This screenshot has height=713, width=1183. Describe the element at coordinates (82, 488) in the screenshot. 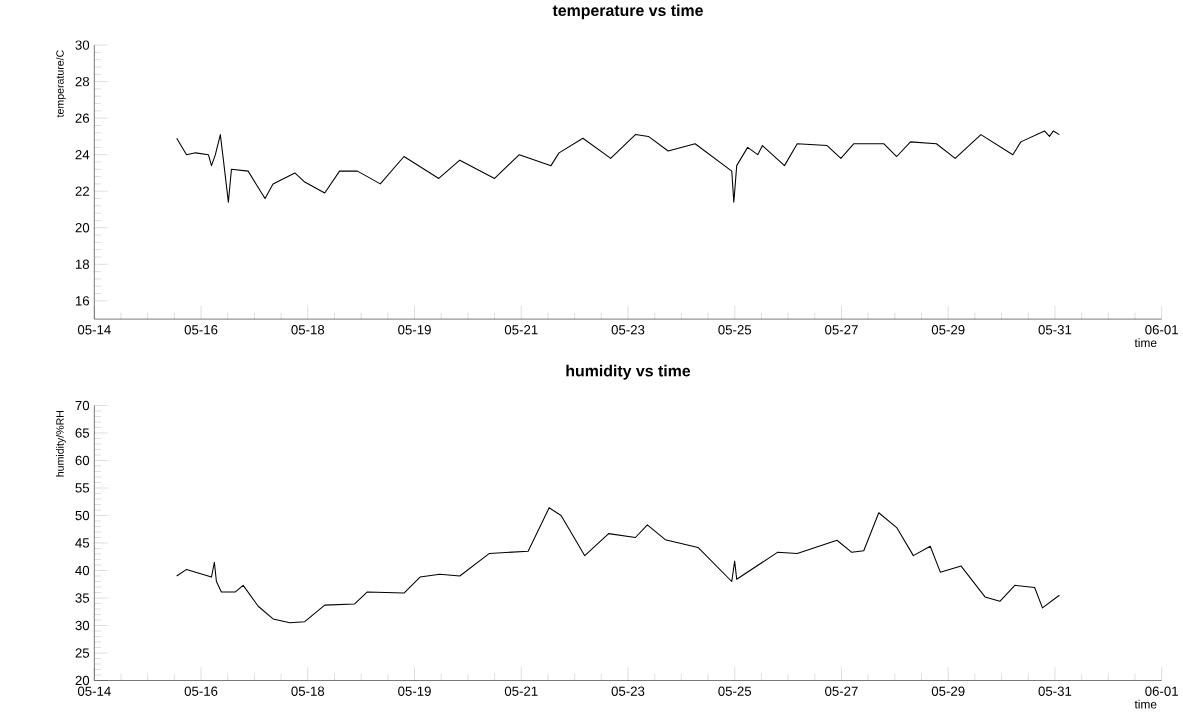

I see `y-tick-label: 55` at that location.